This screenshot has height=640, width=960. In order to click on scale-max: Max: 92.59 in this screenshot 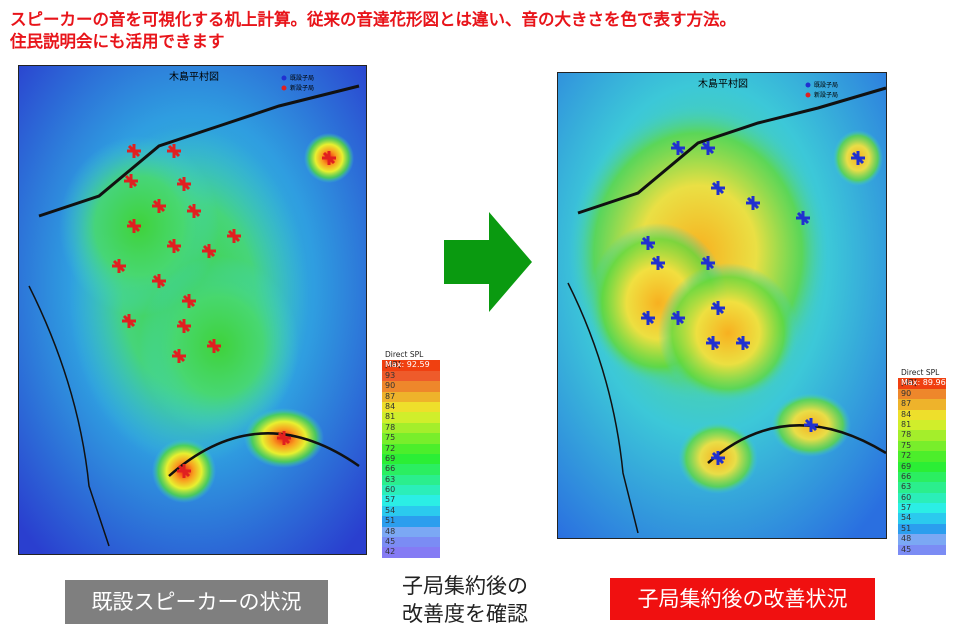, I will do `click(411, 365)`.